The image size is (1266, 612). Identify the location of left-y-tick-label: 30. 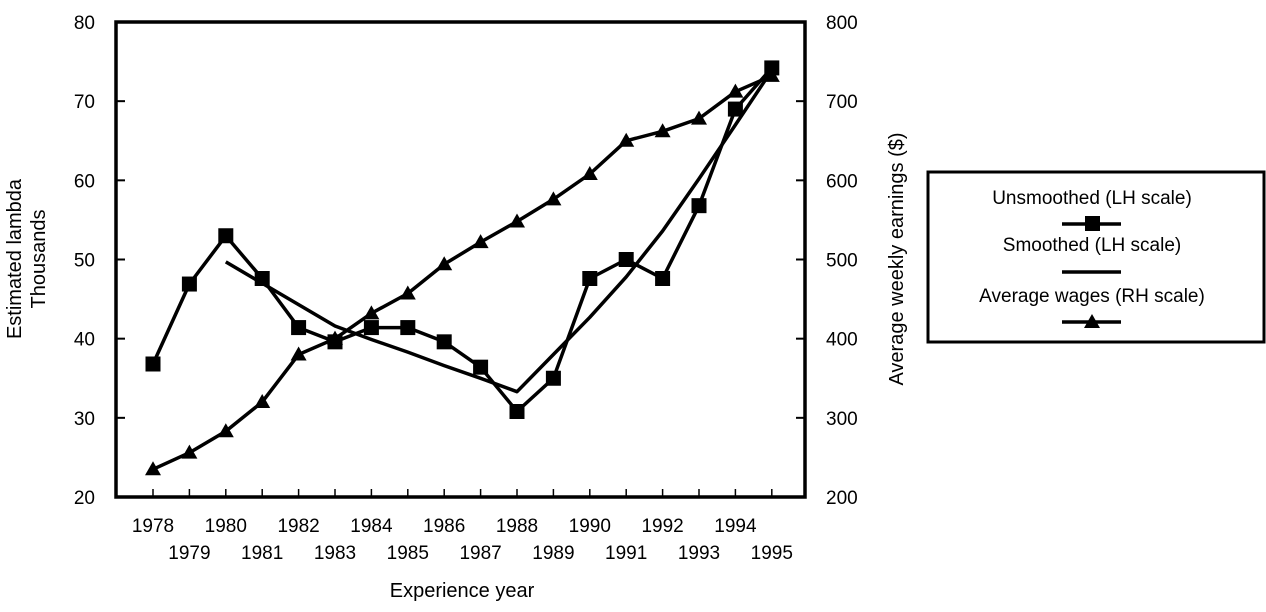
(84, 419).